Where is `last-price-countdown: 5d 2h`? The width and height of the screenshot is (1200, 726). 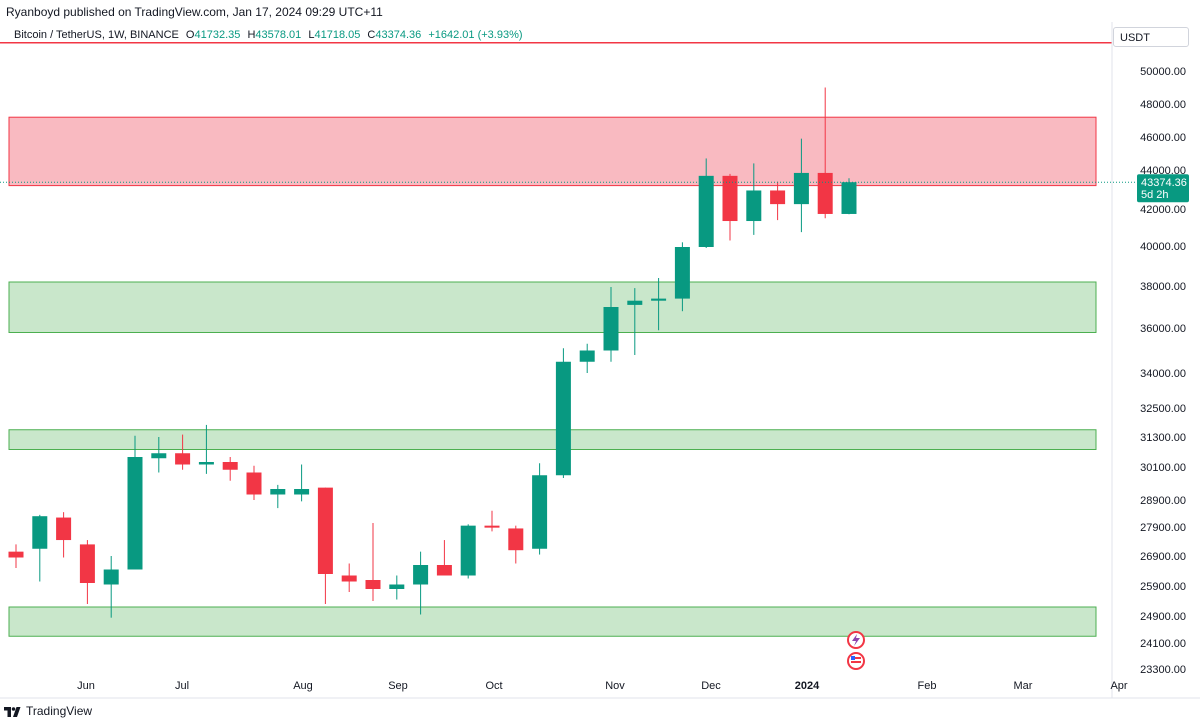
last-price-countdown: 5d 2h is located at coordinates (1155, 195).